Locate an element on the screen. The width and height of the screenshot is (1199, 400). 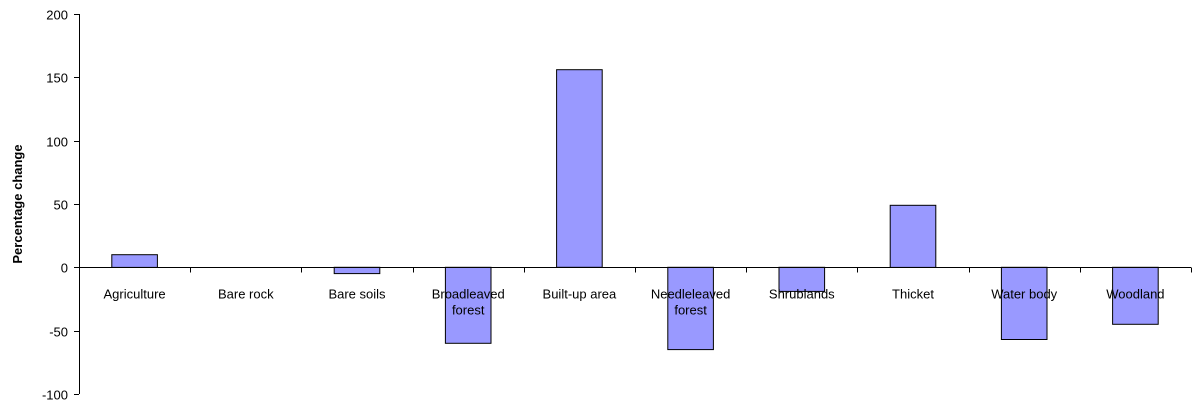
x-category-label: Thicket is located at coordinates (913, 294).